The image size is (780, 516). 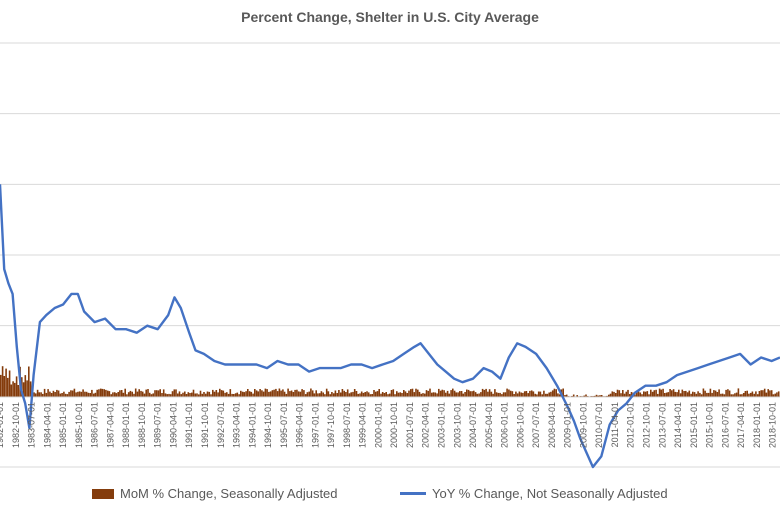 What do you see at coordinates (158, 425) in the screenshot?
I see `x-tick-label: 1989-07-01` at bounding box center [158, 425].